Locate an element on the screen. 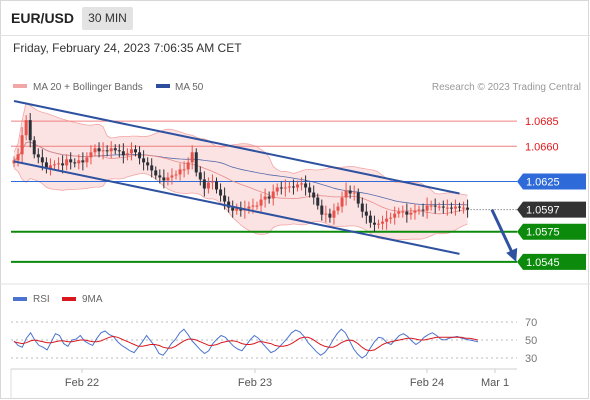 This screenshot has height=400, width=590. forecast-arrow-head is located at coordinates (512, 254).